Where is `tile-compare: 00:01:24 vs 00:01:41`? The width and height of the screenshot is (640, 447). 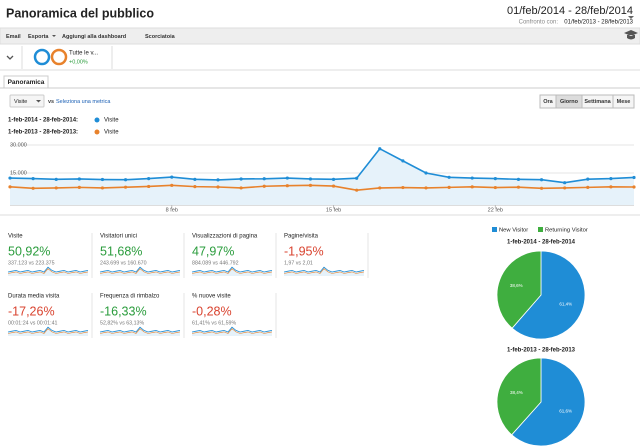 tile-compare: 00:01:24 vs 00:01:41 is located at coordinates (33, 323).